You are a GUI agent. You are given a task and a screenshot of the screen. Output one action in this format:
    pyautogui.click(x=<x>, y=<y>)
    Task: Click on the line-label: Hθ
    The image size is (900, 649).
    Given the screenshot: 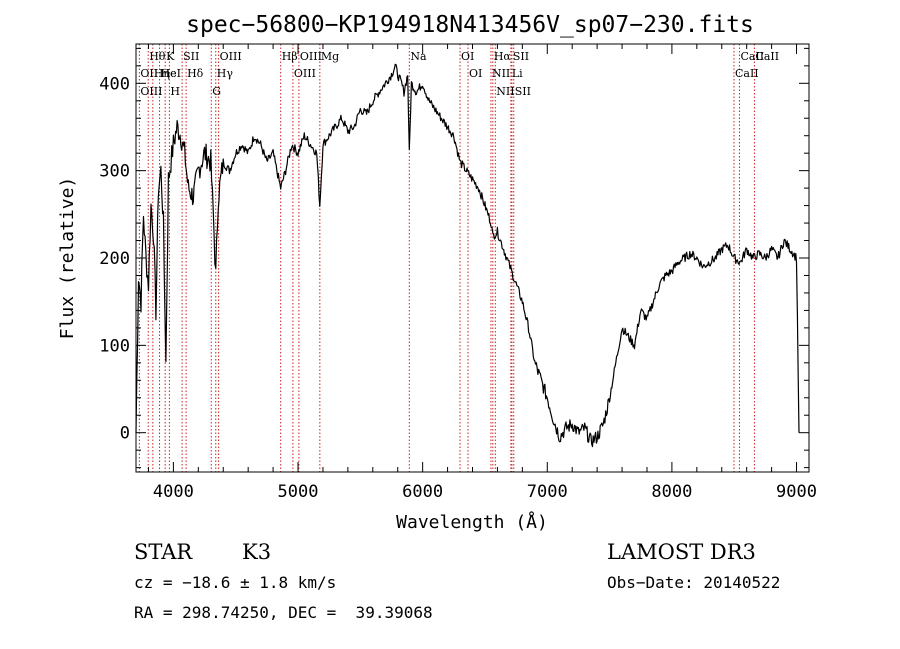 What is the action you would take?
    pyautogui.click(x=157, y=56)
    